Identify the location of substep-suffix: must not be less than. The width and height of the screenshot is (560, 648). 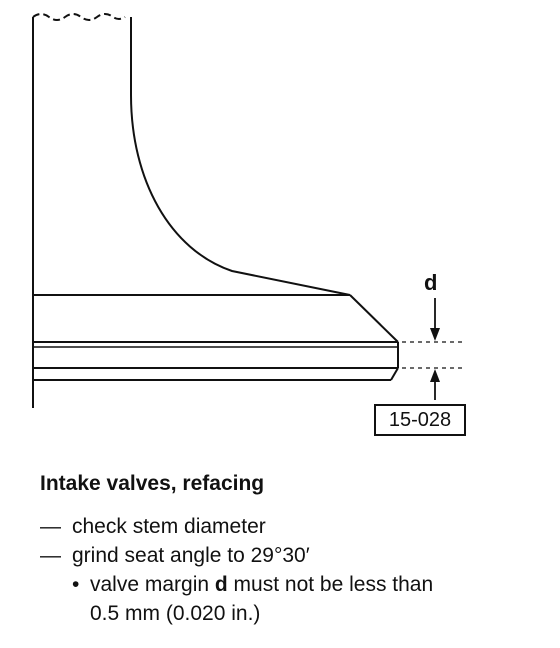
(330, 584).